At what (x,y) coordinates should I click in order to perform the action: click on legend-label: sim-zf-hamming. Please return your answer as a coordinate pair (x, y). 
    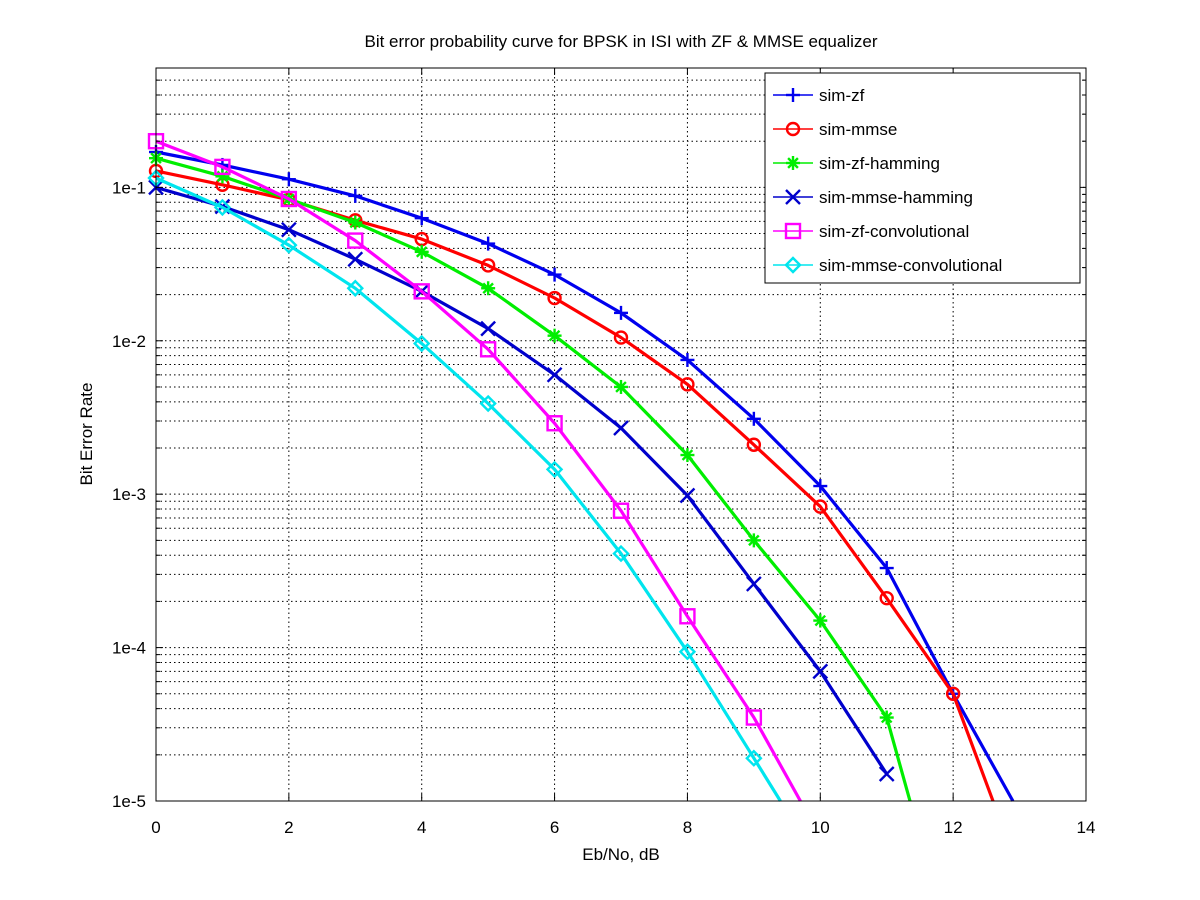
    Looking at the image, I should click on (879, 163).